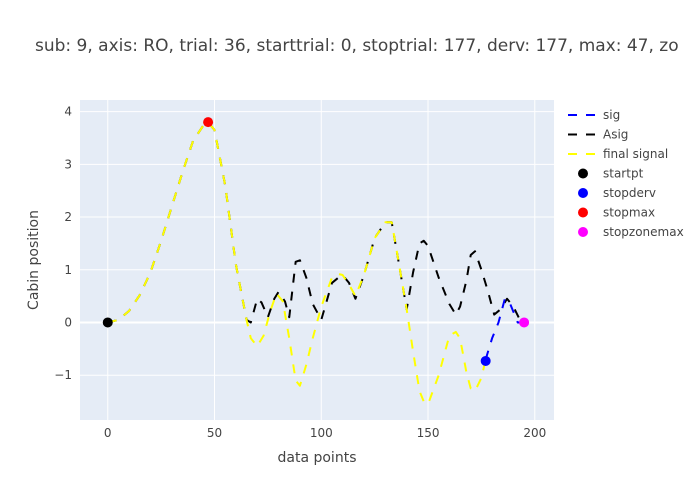 The width and height of the screenshot is (700, 500). Describe the element at coordinates (68, 322) in the screenshot. I see `y-tick-label: 0` at that location.